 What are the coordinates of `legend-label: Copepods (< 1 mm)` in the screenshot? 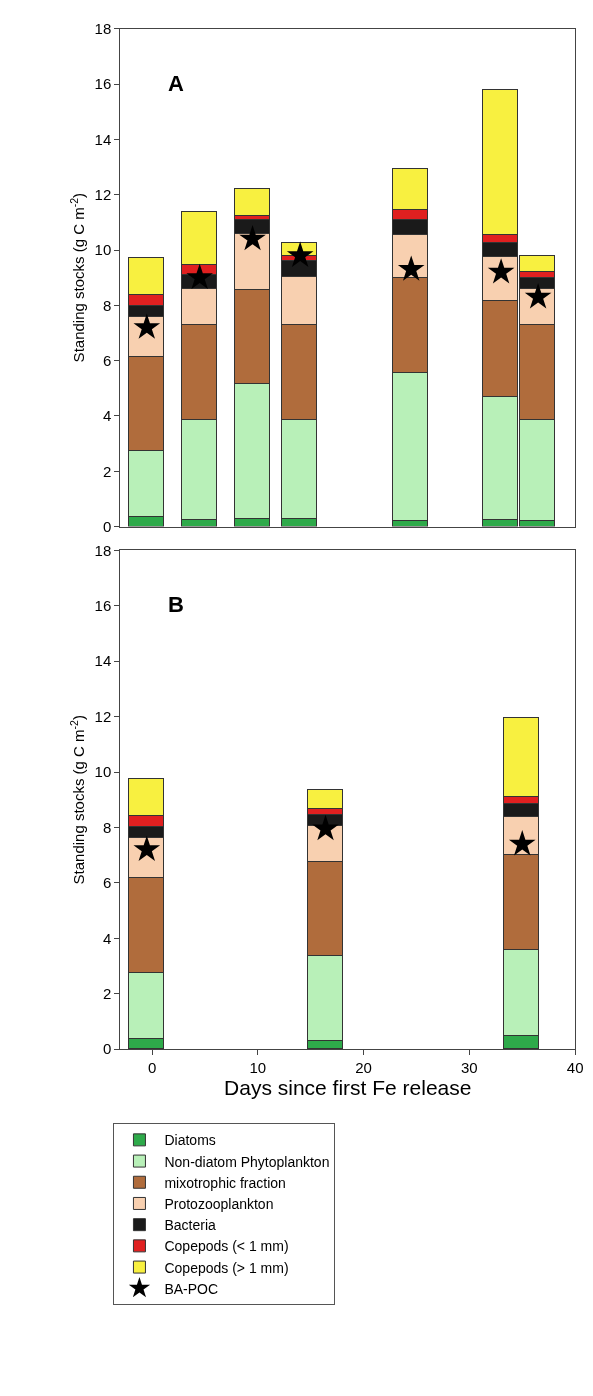 It's located at (226, 1246).